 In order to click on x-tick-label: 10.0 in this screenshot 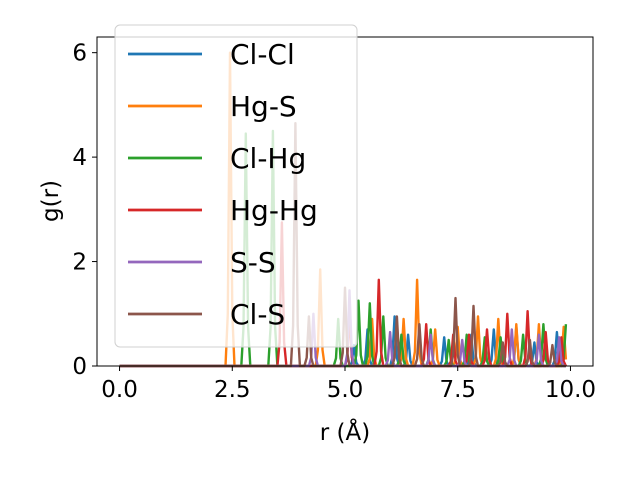, I will do `click(570, 390)`.